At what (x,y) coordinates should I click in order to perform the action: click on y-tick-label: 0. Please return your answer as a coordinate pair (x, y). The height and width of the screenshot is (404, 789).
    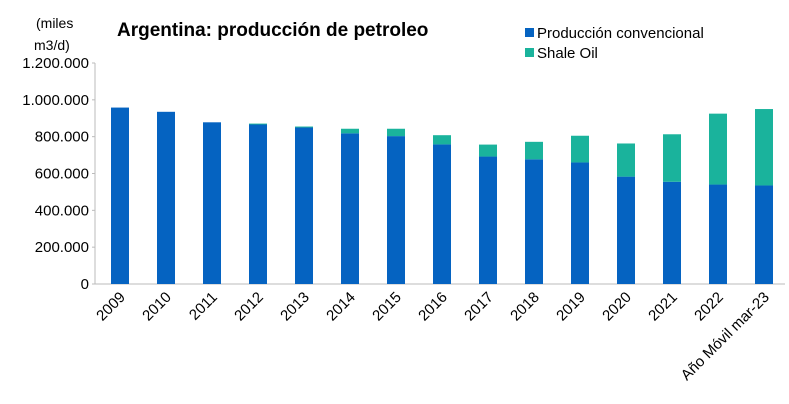
    Looking at the image, I should click on (85, 284).